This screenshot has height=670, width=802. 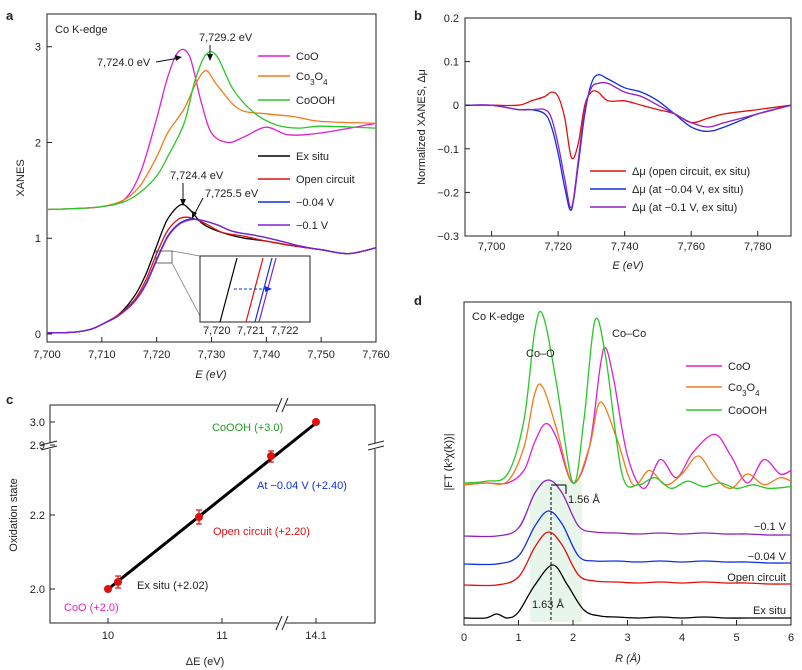 What do you see at coordinates (37, 446) in the screenshot?
I see `y-tick-label-2-9: 2.9` at bounding box center [37, 446].